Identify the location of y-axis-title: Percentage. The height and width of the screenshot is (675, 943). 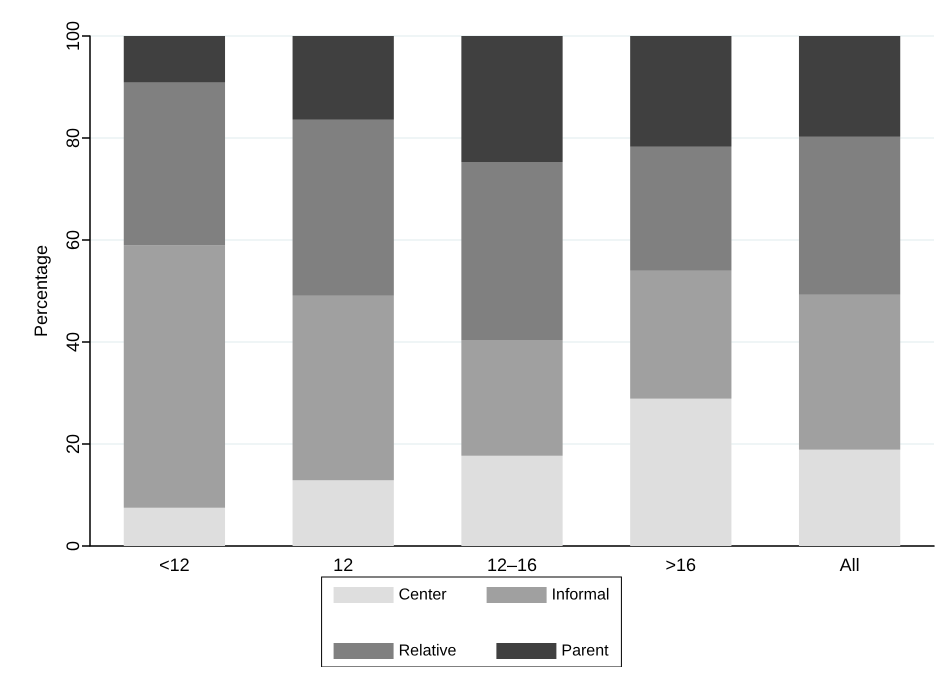
(41, 291).